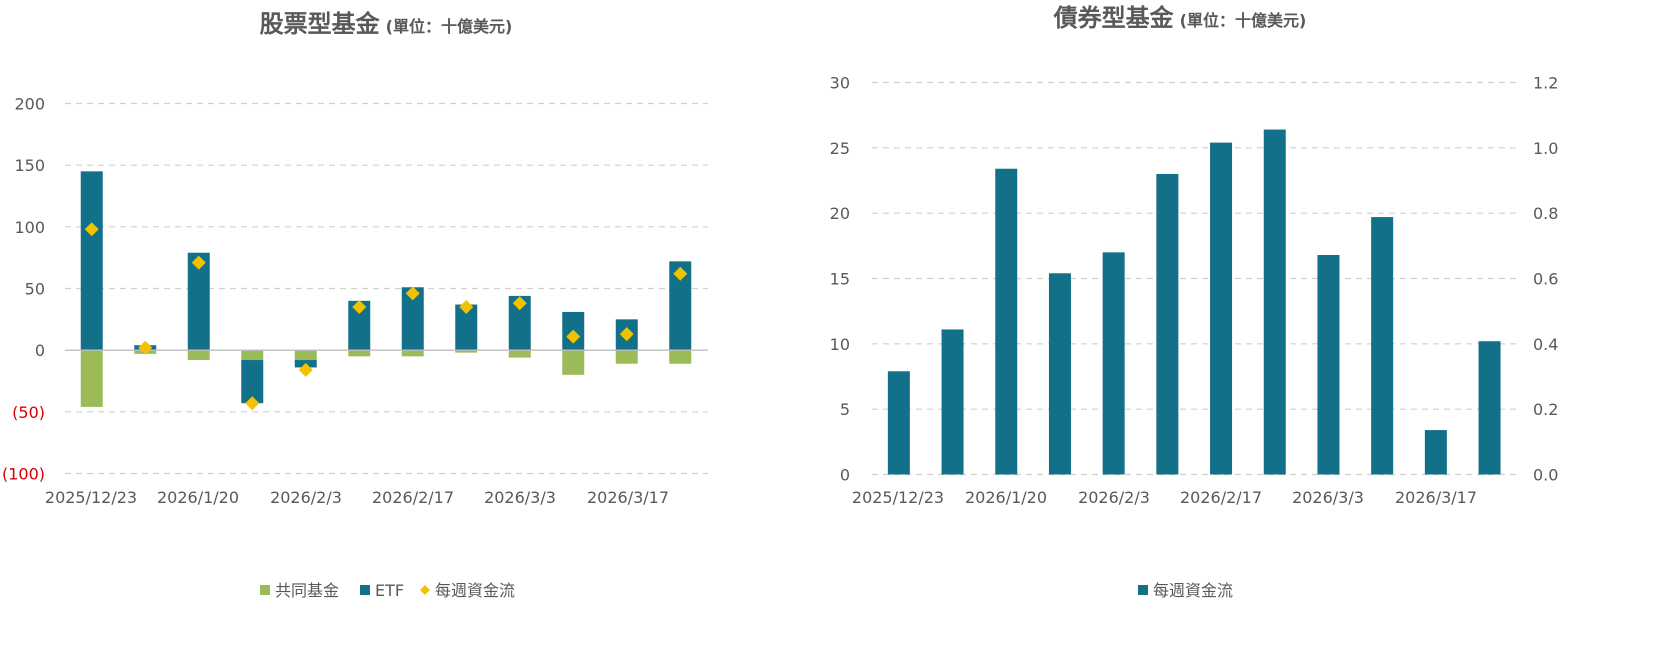  Describe the element at coordinates (1545, 148) in the screenshot. I see `y2-tick-label: 1.0` at that location.